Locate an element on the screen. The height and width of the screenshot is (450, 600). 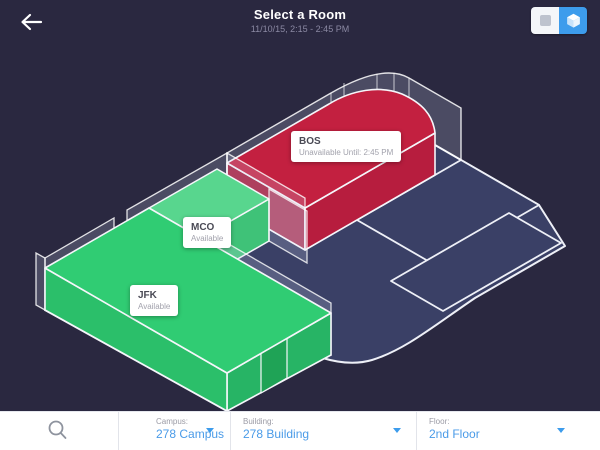
room-card-mco: MCO Available is located at coordinates (207, 232).